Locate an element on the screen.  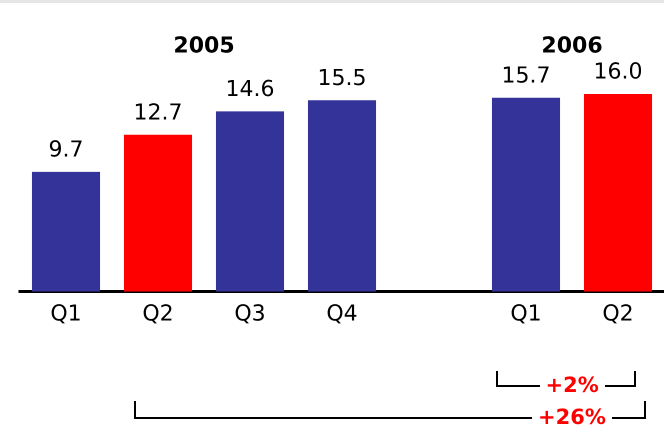
data-label: 15.7 is located at coordinates (526, 75).